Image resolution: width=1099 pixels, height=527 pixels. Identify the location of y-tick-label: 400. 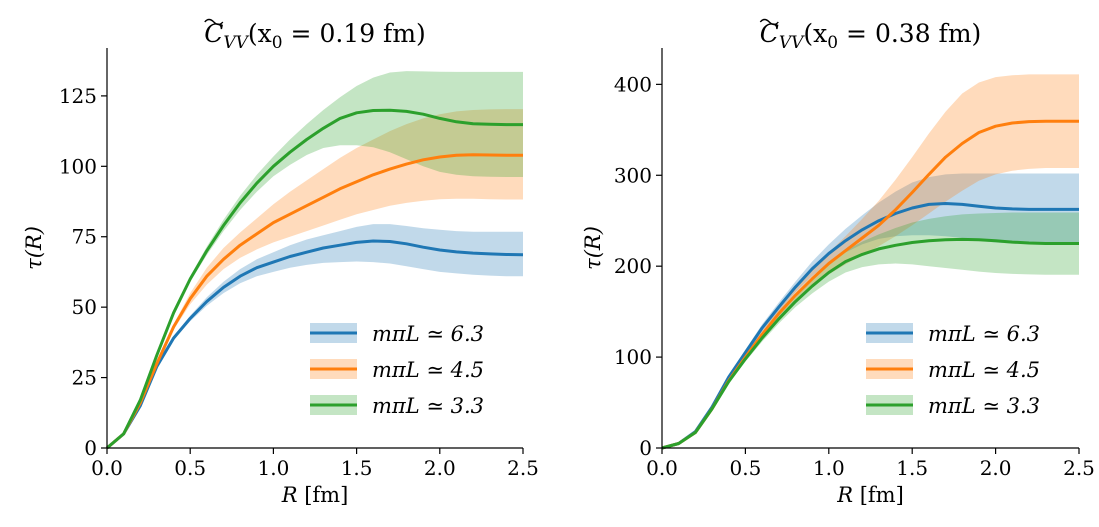
(633, 84).